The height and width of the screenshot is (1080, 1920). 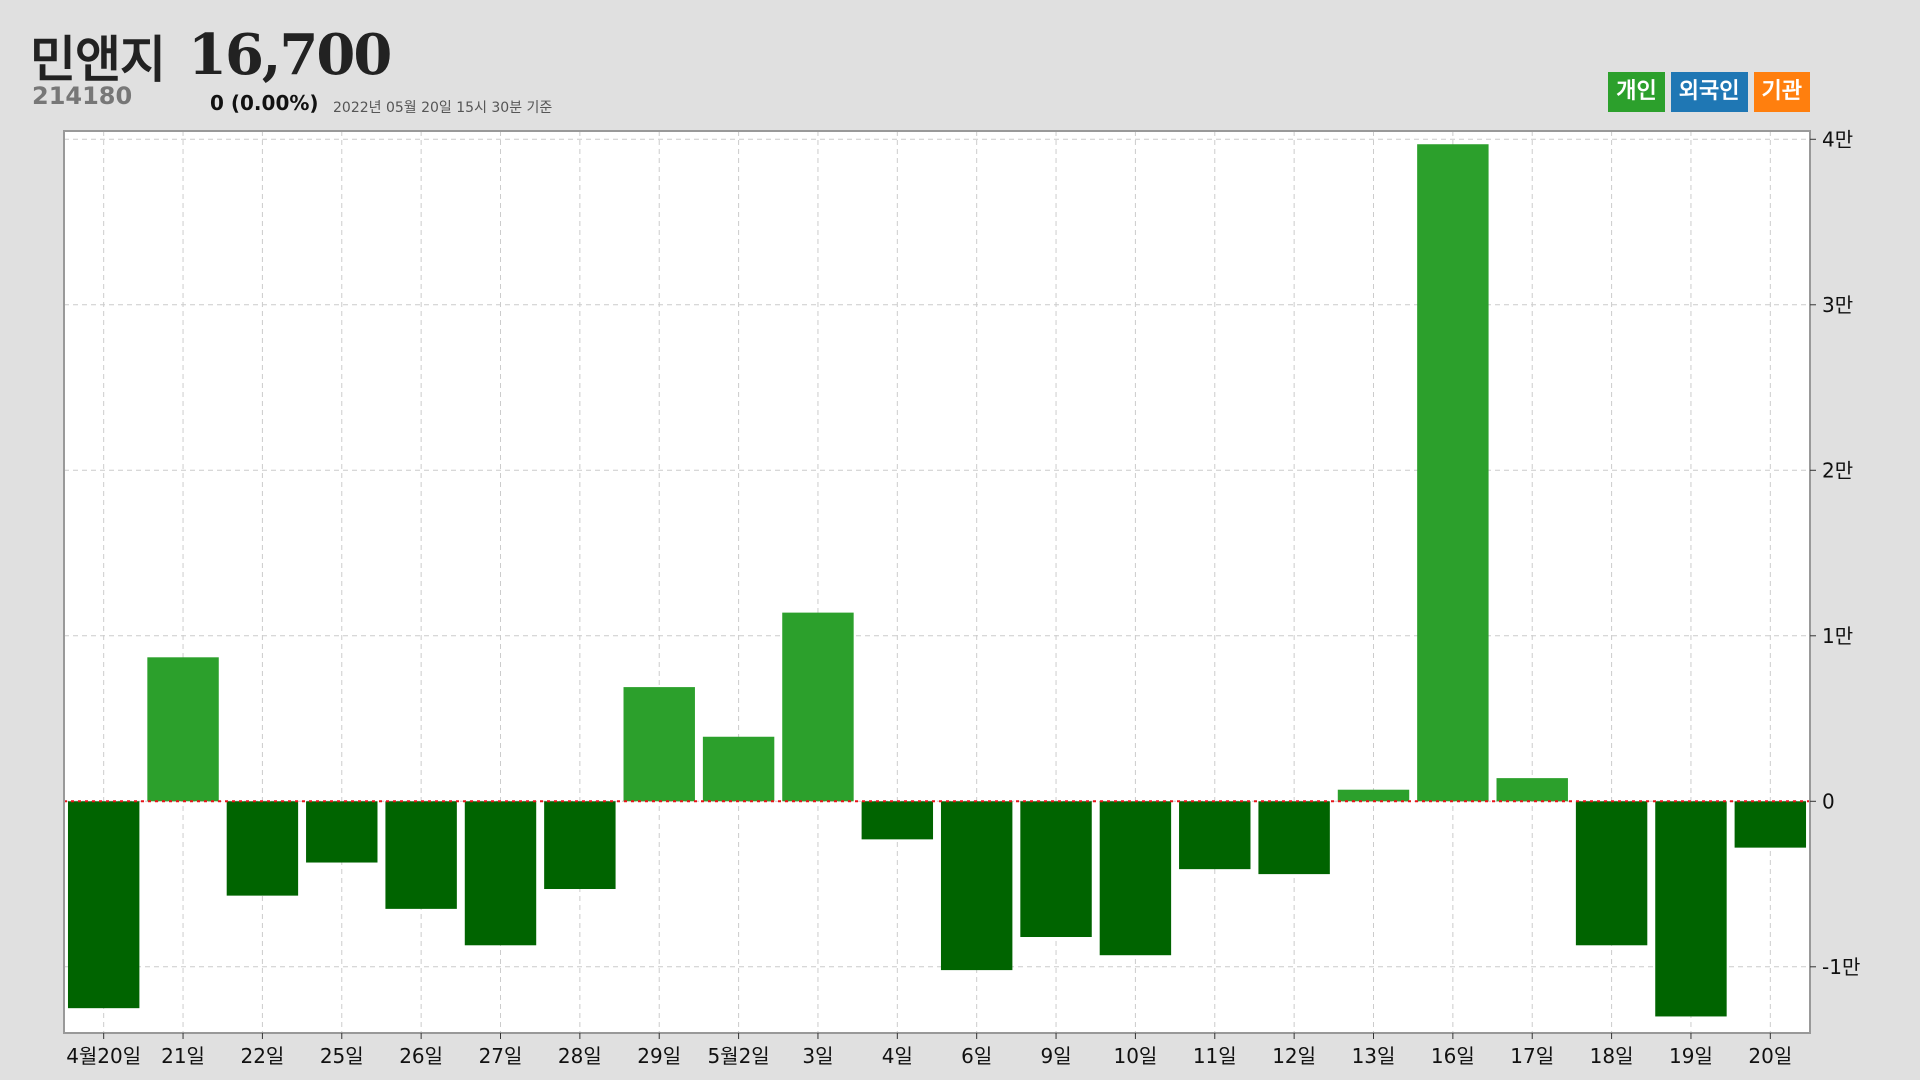 I want to click on x-tick-label: 21일, so click(x=183, y=1056).